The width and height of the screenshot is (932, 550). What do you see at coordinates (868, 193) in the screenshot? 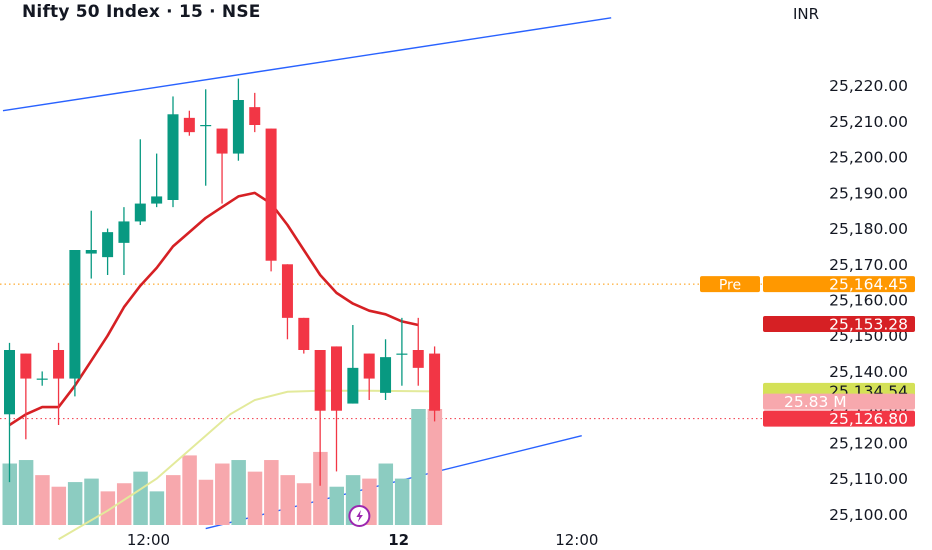
I see `y-axis-tick-label: 25,190.00` at bounding box center [868, 193].